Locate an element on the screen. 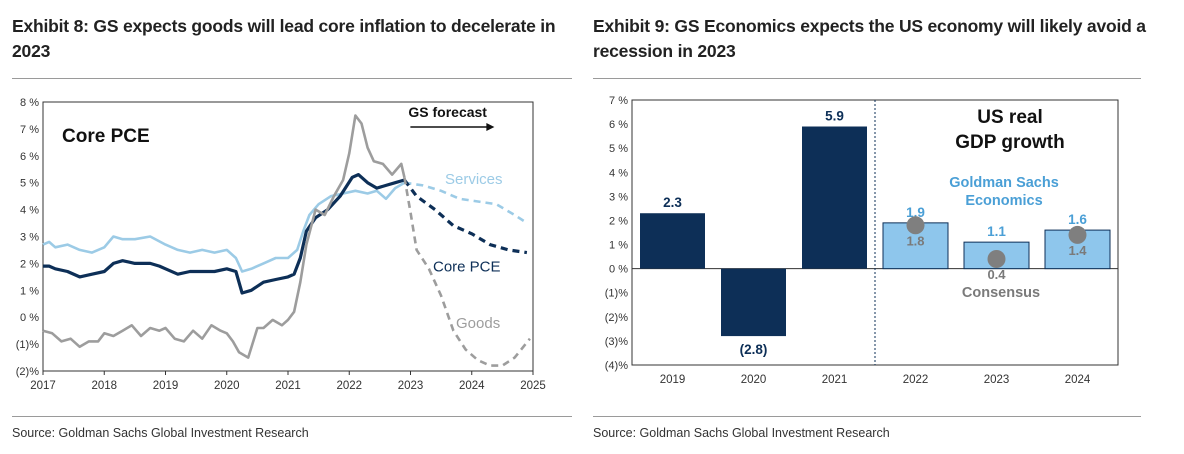 The height and width of the screenshot is (454, 1184). chart-title-core-pce: Core PCE is located at coordinates (106, 136).